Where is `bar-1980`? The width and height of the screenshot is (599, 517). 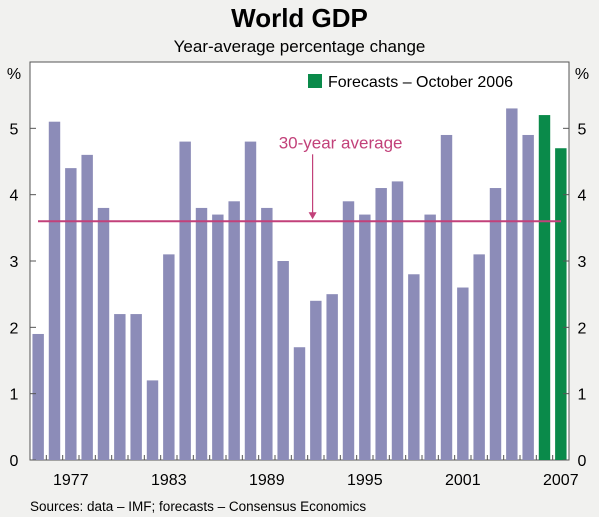 bar-1980 is located at coordinates (120, 387).